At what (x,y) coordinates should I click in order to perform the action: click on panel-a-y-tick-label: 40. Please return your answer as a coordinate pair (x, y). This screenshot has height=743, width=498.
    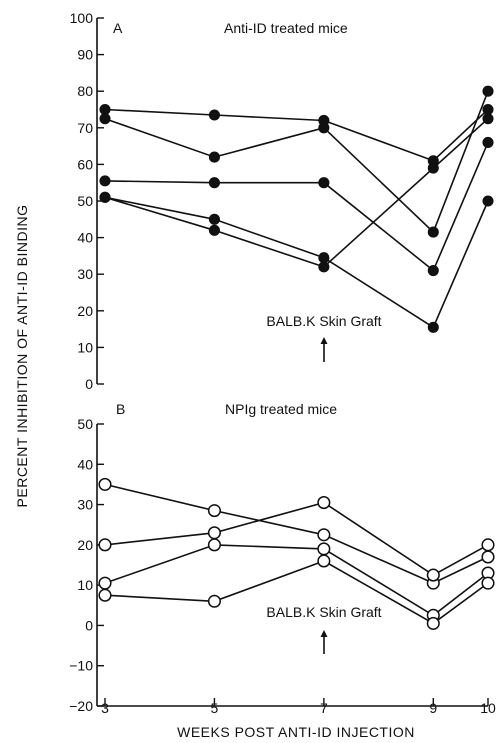
    Looking at the image, I should click on (85, 238).